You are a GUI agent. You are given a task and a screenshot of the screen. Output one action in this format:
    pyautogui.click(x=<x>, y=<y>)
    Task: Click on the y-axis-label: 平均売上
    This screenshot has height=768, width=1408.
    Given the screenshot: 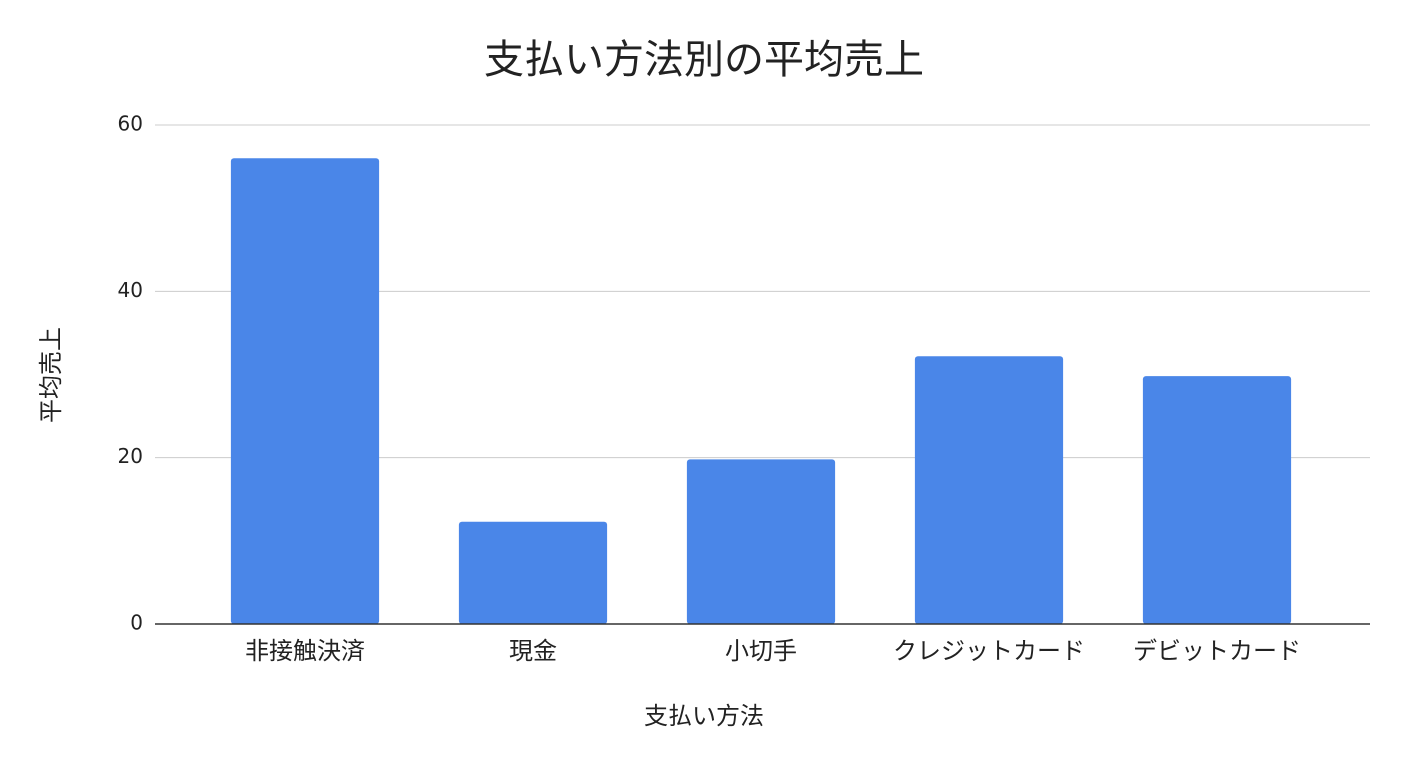 What is the action you would take?
    pyautogui.click(x=51, y=375)
    